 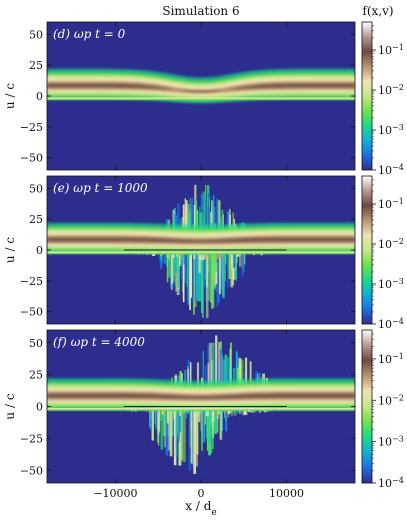 I want to click on panel-annotation: (e) ωp t = 1000, so click(x=100, y=188).